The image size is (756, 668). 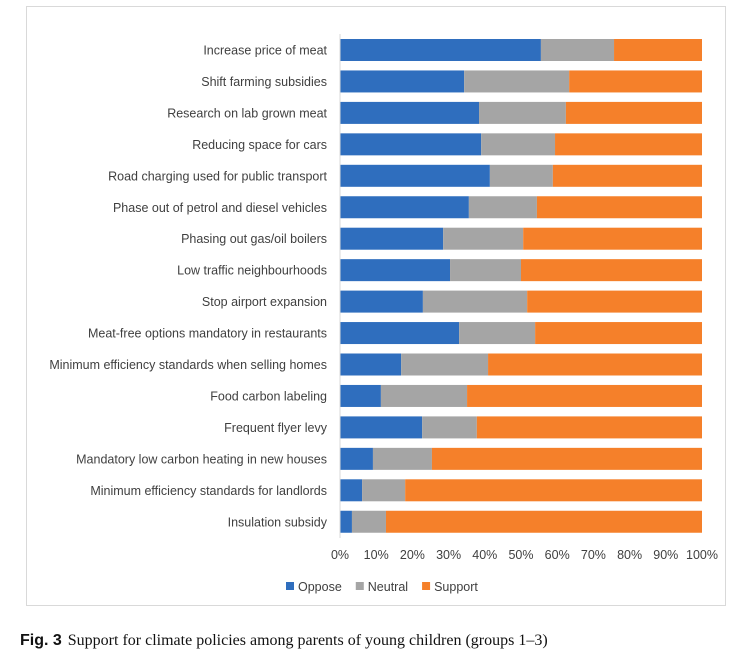 I want to click on x-tick-label: 100%, so click(x=702, y=555).